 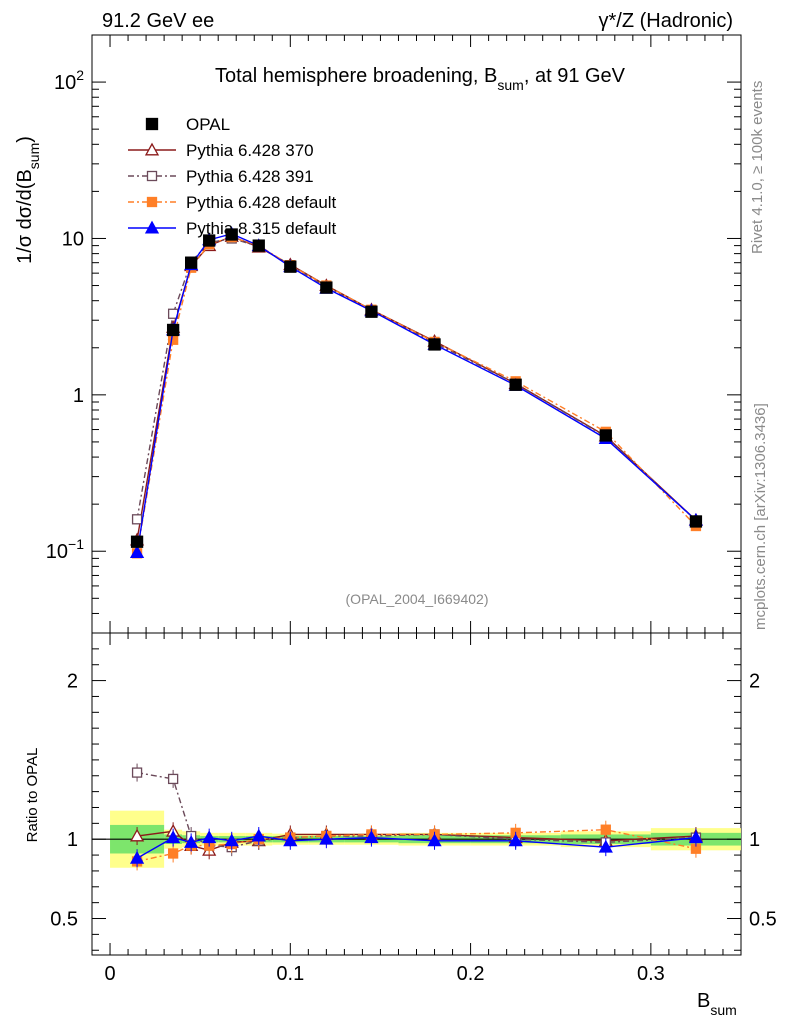 I want to click on ratio-y-tick-label-right: 0.5, so click(x=763, y=920).